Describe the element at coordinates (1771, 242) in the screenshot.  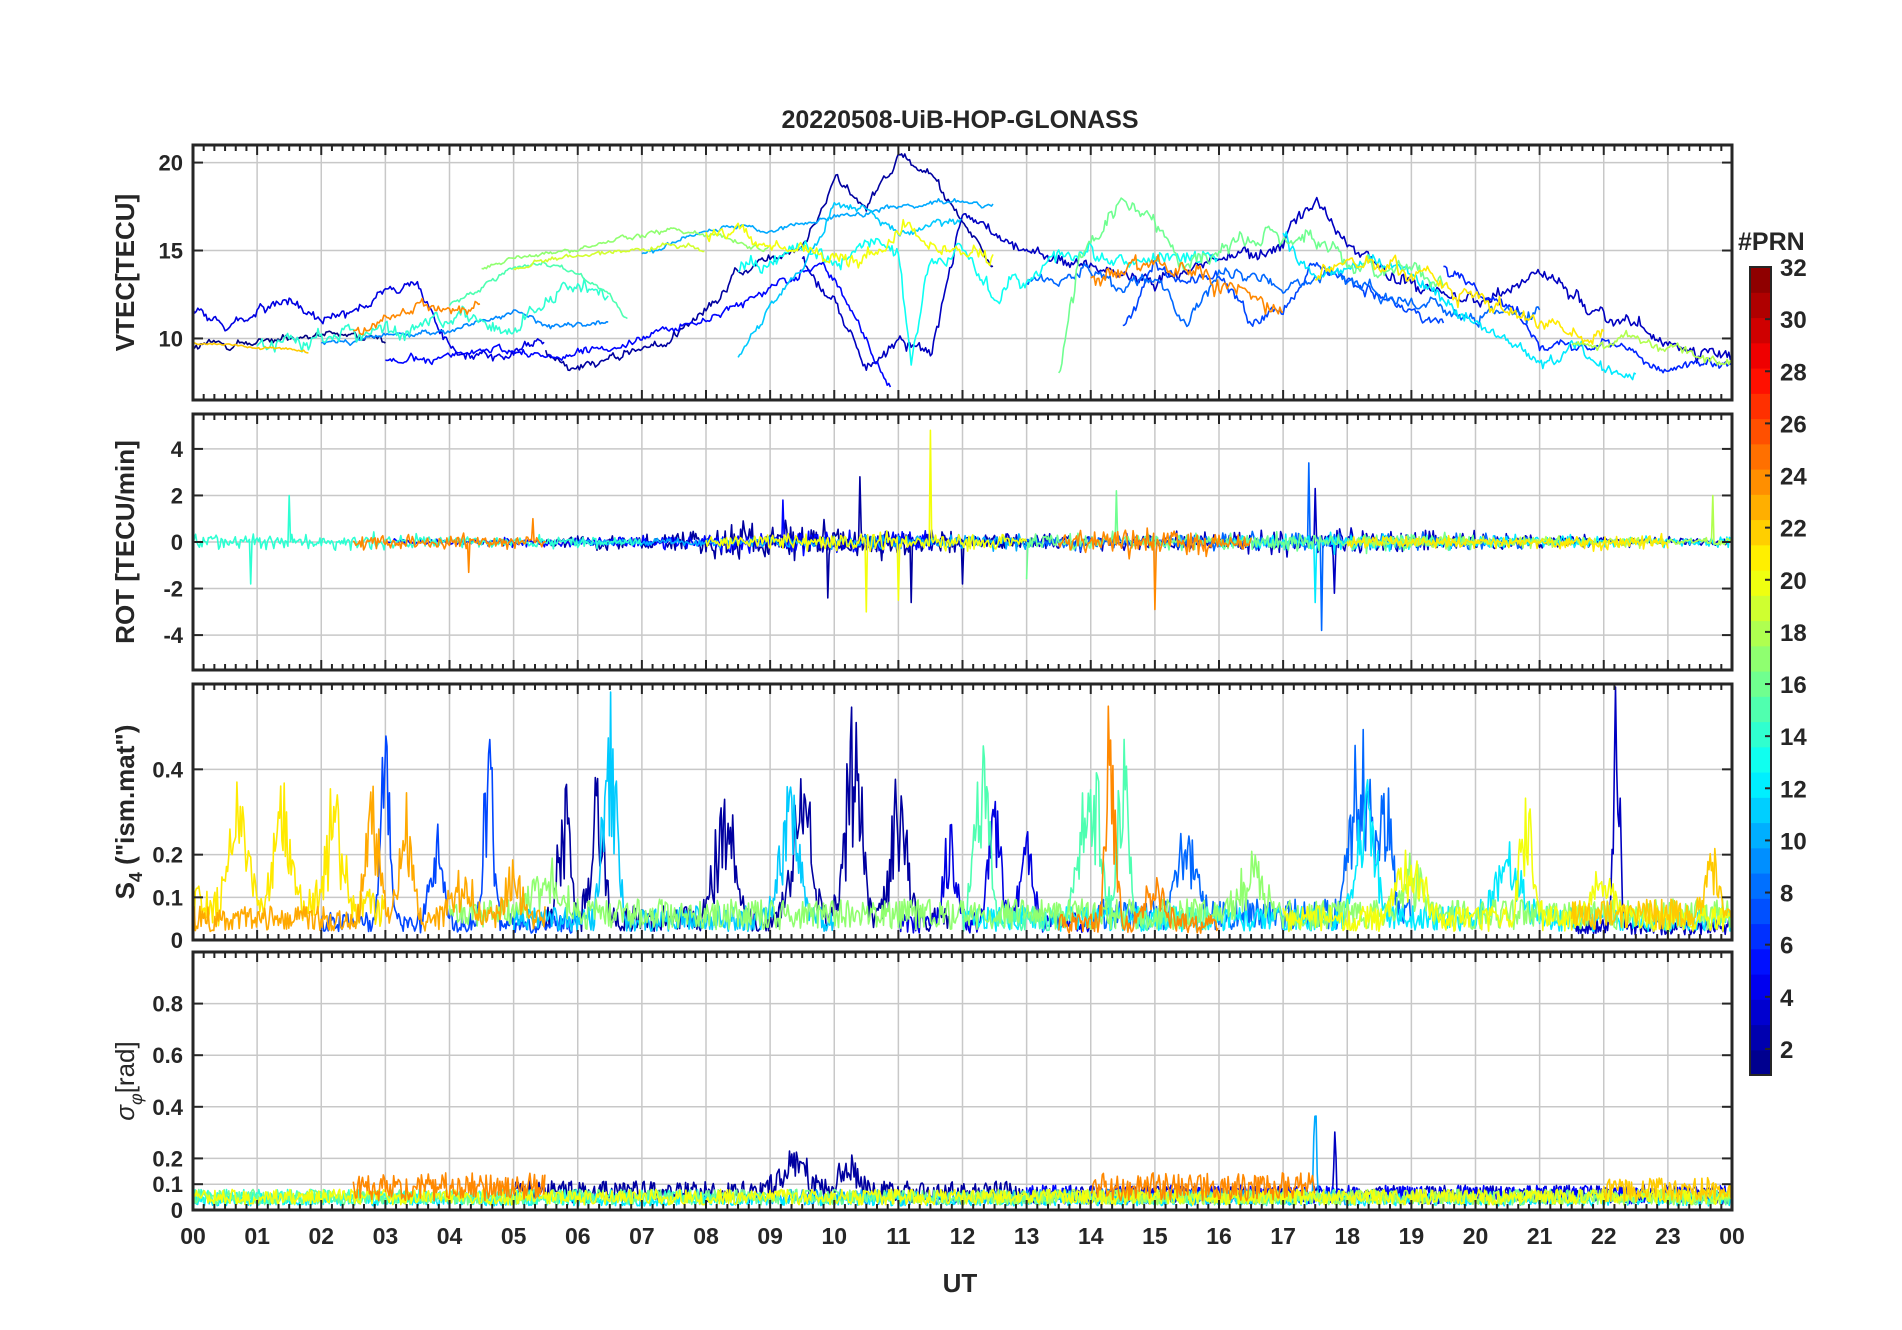
I see `colorbar-title: #PRN` at that location.